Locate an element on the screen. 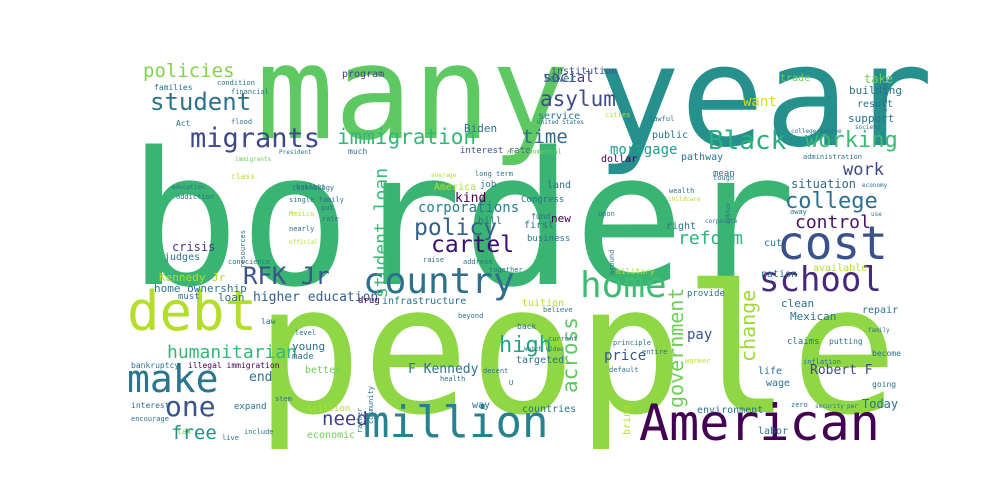  cloud-word: economic is located at coordinates (331, 435).